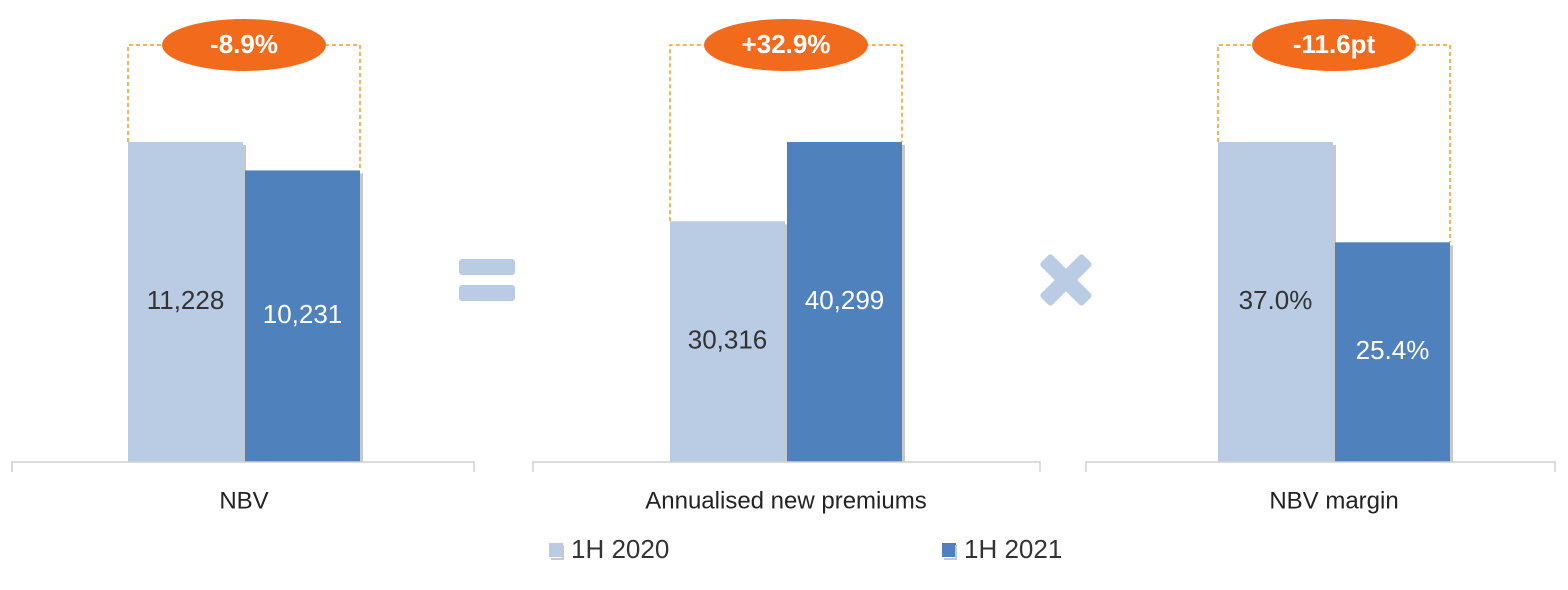 The height and width of the screenshot is (590, 1568). I want to click on category-label: Annualised new premiums, so click(785, 500).